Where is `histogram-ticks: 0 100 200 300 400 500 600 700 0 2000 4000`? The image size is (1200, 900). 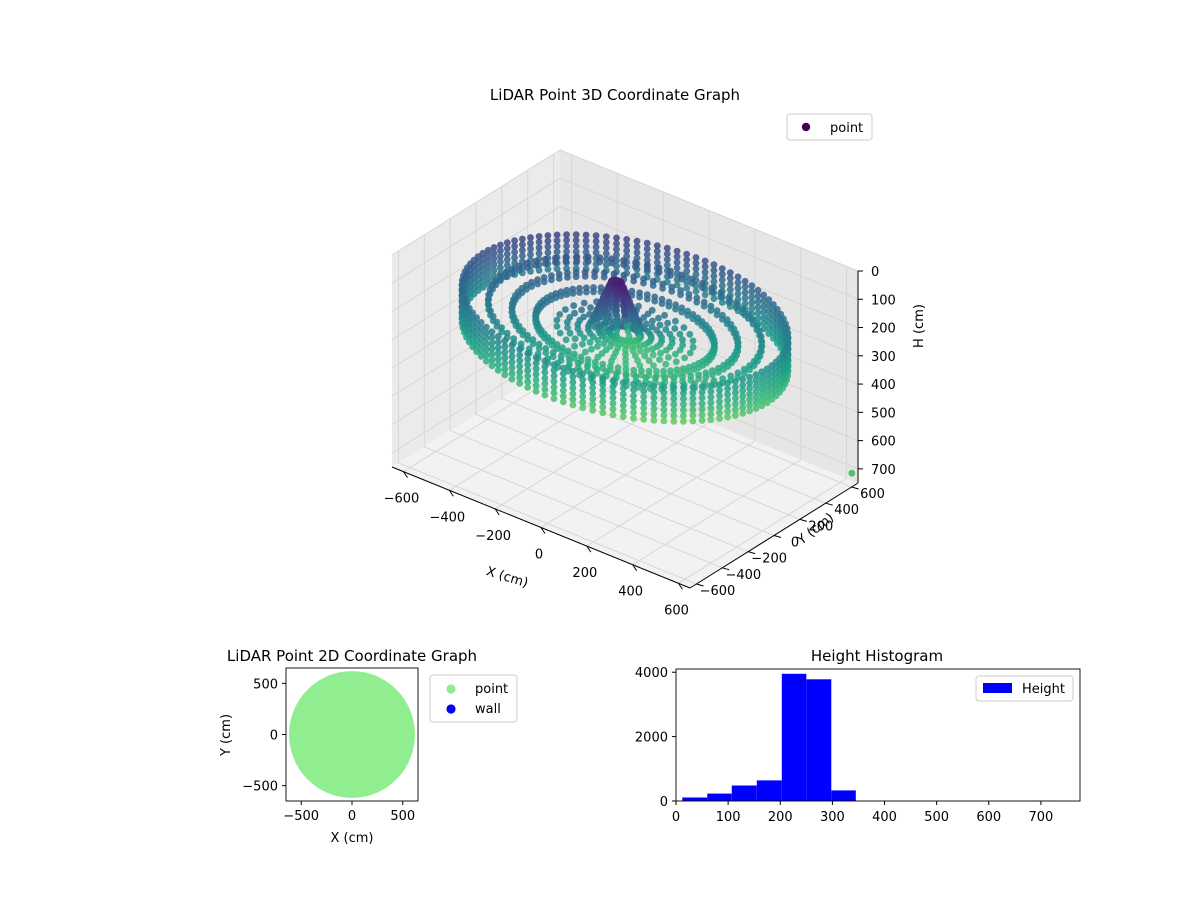 histogram-ticks: 0 100 200 300 400 500 600 700 0 2000 4000 is located at coordinates (844, 745).